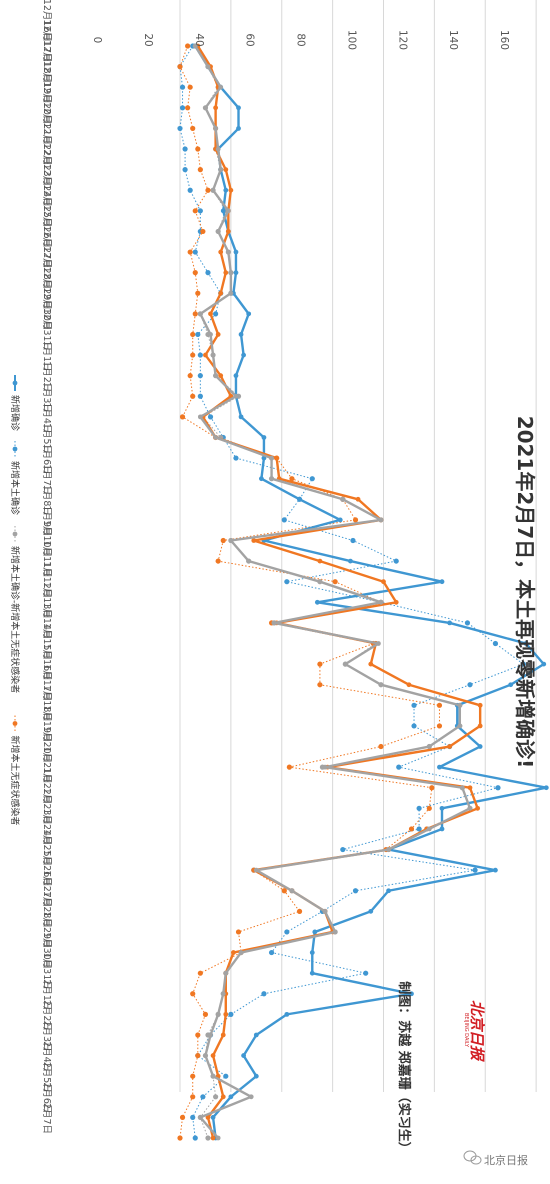 The width and height of the screenshot is (550, 1184). What do you see at coordinates (301, 39) in the screenshot?
I see `value-tick-label: 80` at bounding box center [301, 39].